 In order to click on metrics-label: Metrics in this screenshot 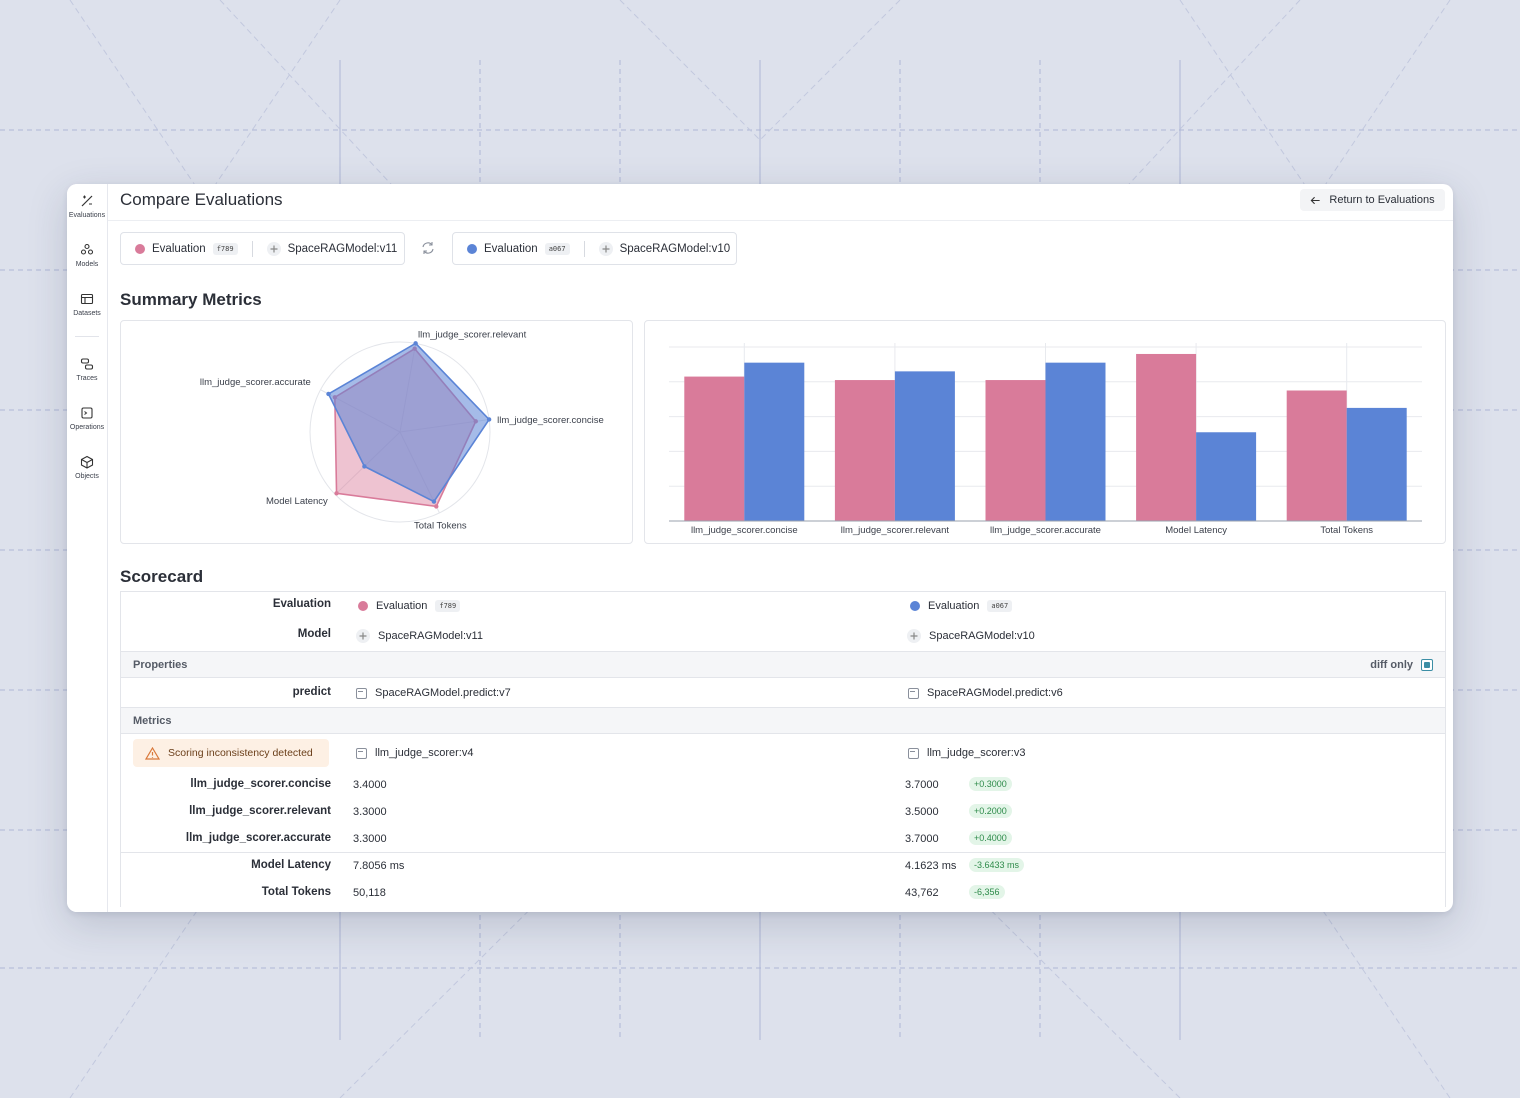, I will do `click(152, 721)`.